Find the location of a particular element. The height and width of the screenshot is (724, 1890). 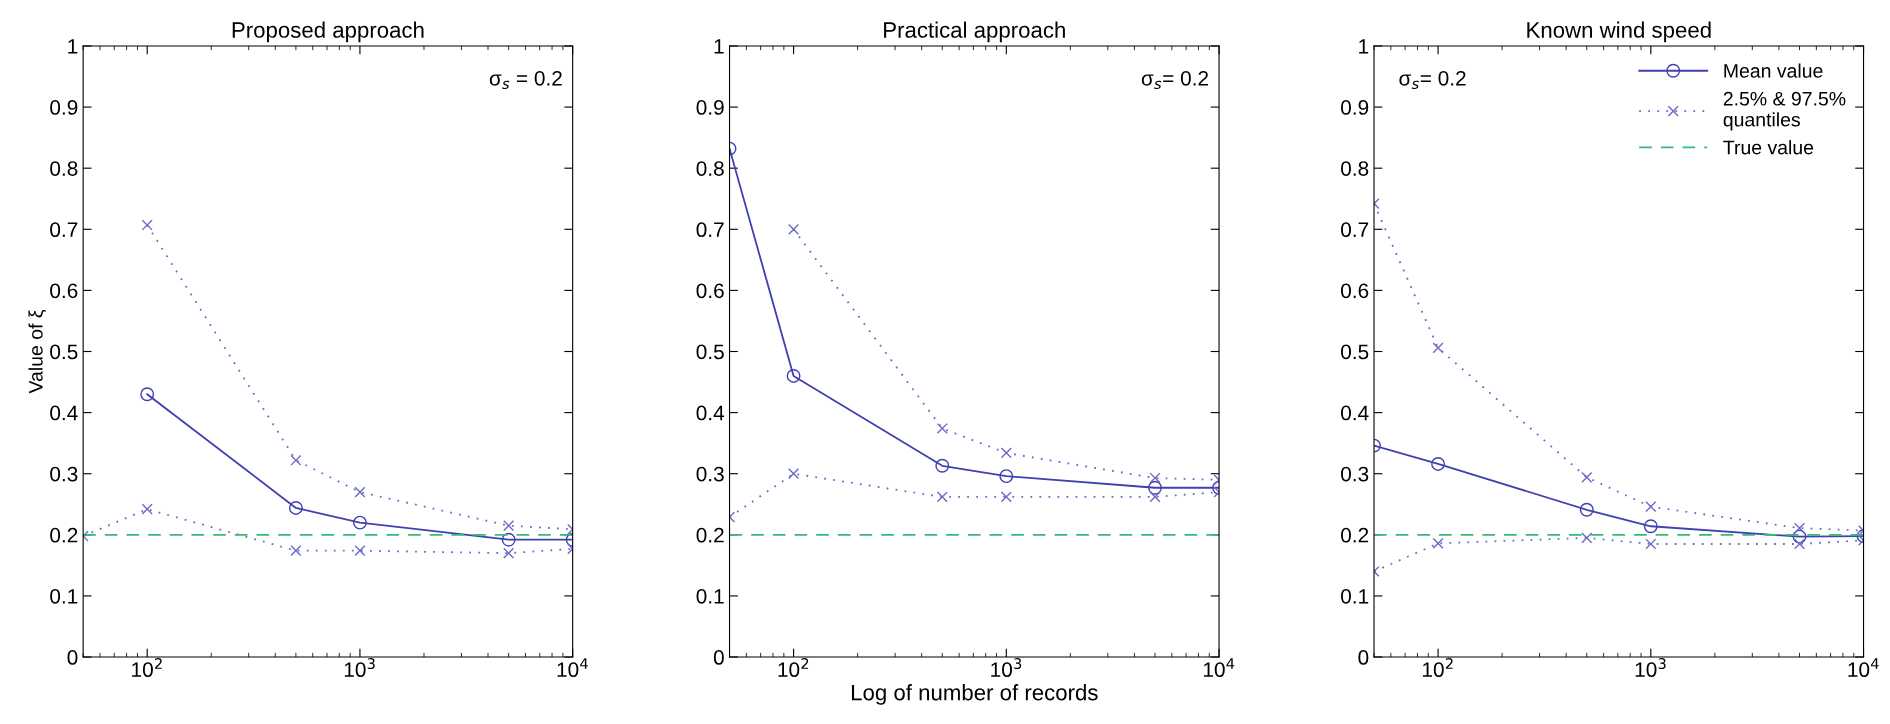

chart-title: Practical approach is located at coordinates (974, 32).